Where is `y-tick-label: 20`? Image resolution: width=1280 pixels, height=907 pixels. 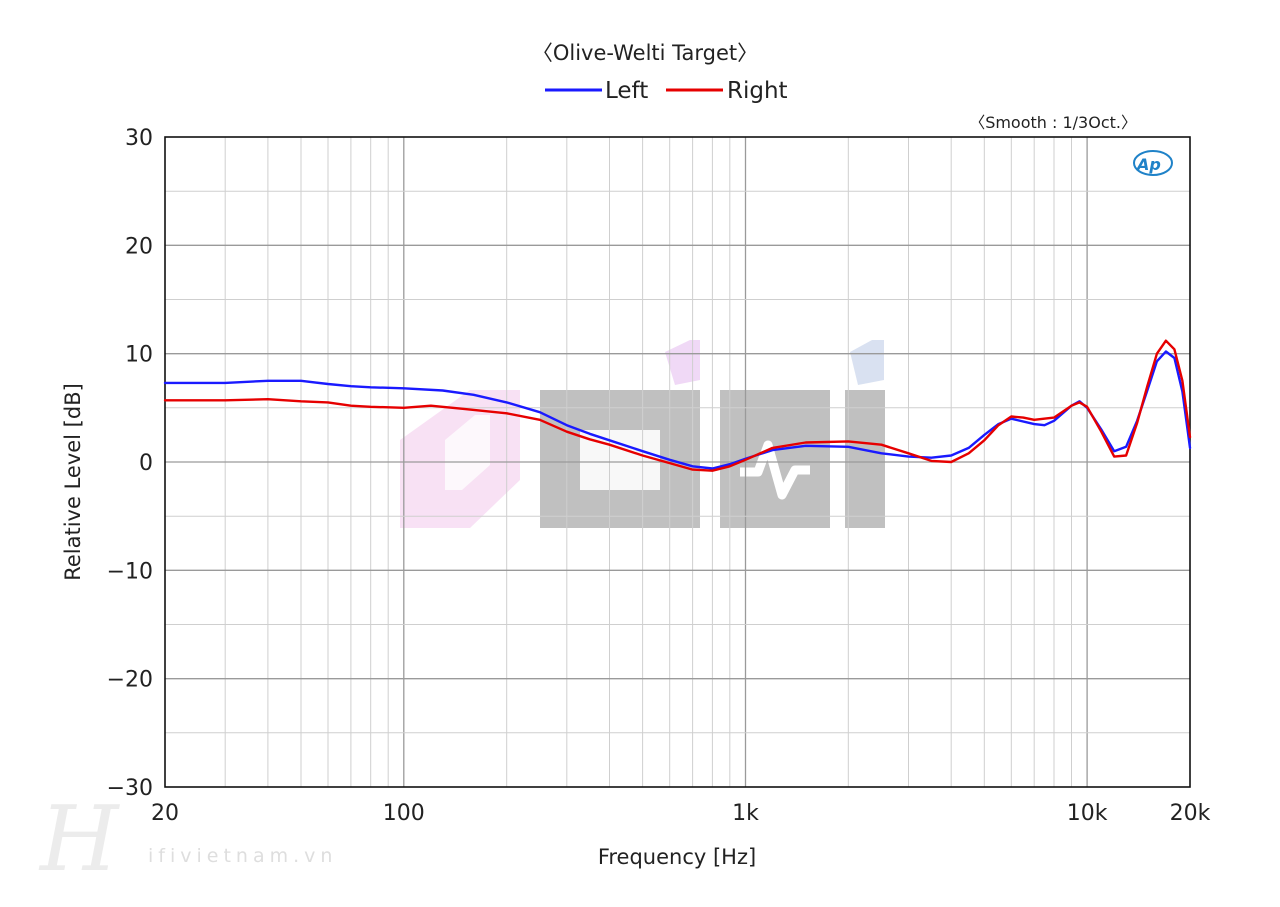
y-tick-label: 20 is located at coordinates (139, 246).